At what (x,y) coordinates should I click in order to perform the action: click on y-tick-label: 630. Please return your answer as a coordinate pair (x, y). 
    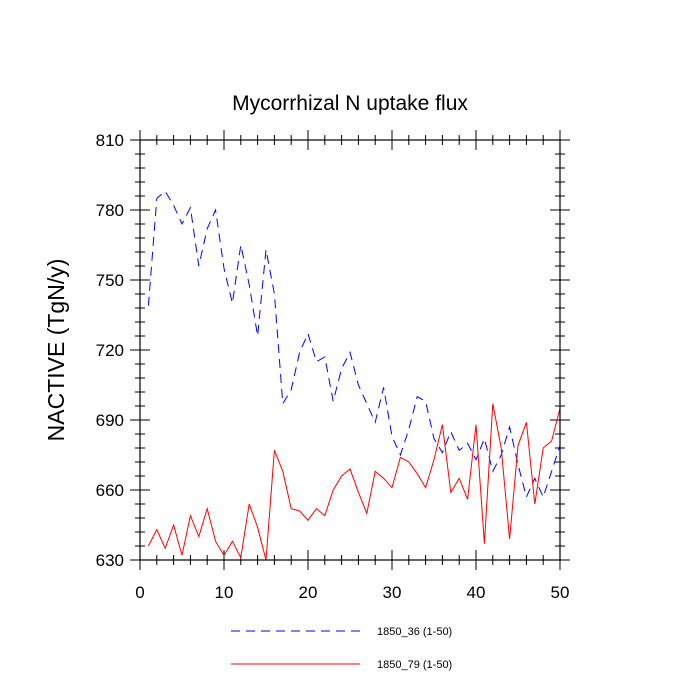
    Looking at the image, I should click on (110, 560).